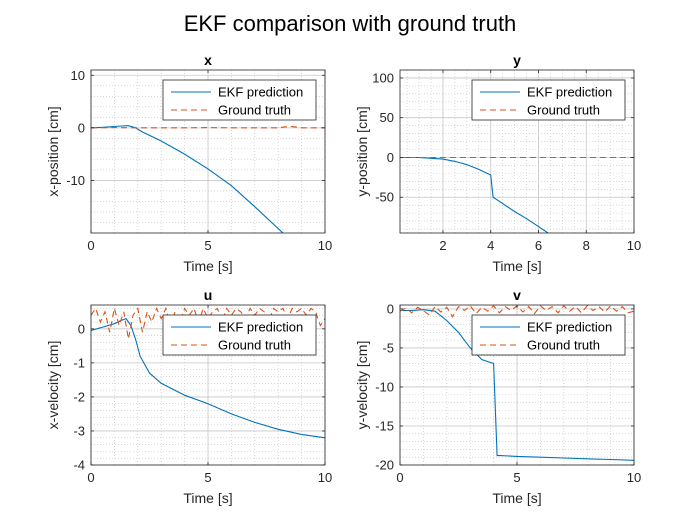 This screenshot has height=525, width=700. What do you see at coordinates (517, 295) in the screenshot?
I see `subplot-title: v` at bounding box center [517, 295].